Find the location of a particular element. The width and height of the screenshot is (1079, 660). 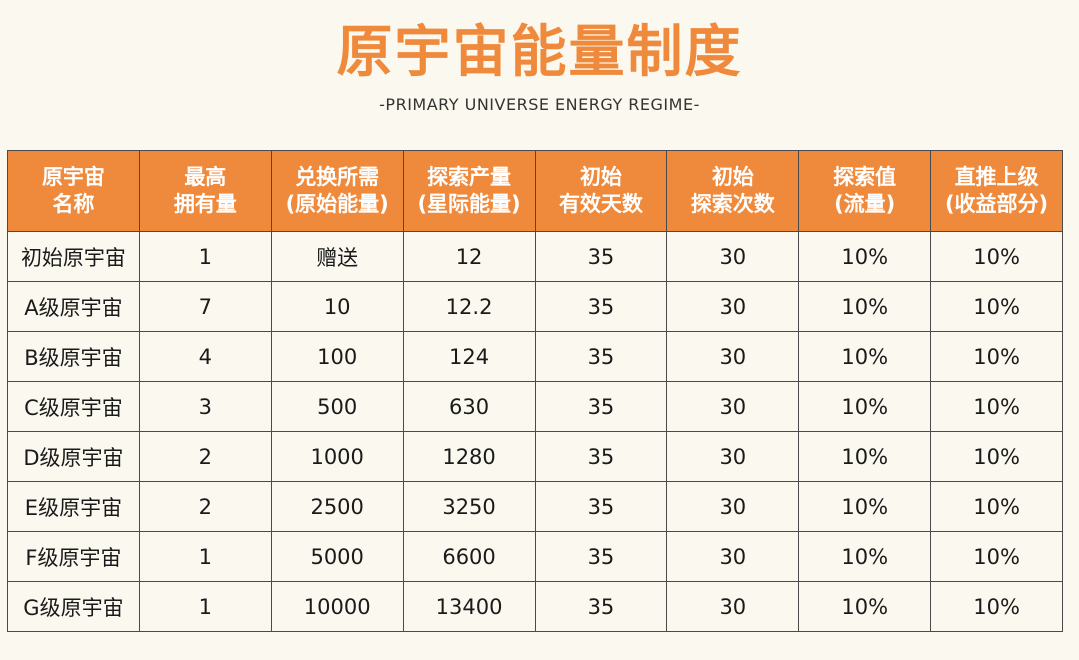

header-line: (流量) is located at coordinates (865, 204).